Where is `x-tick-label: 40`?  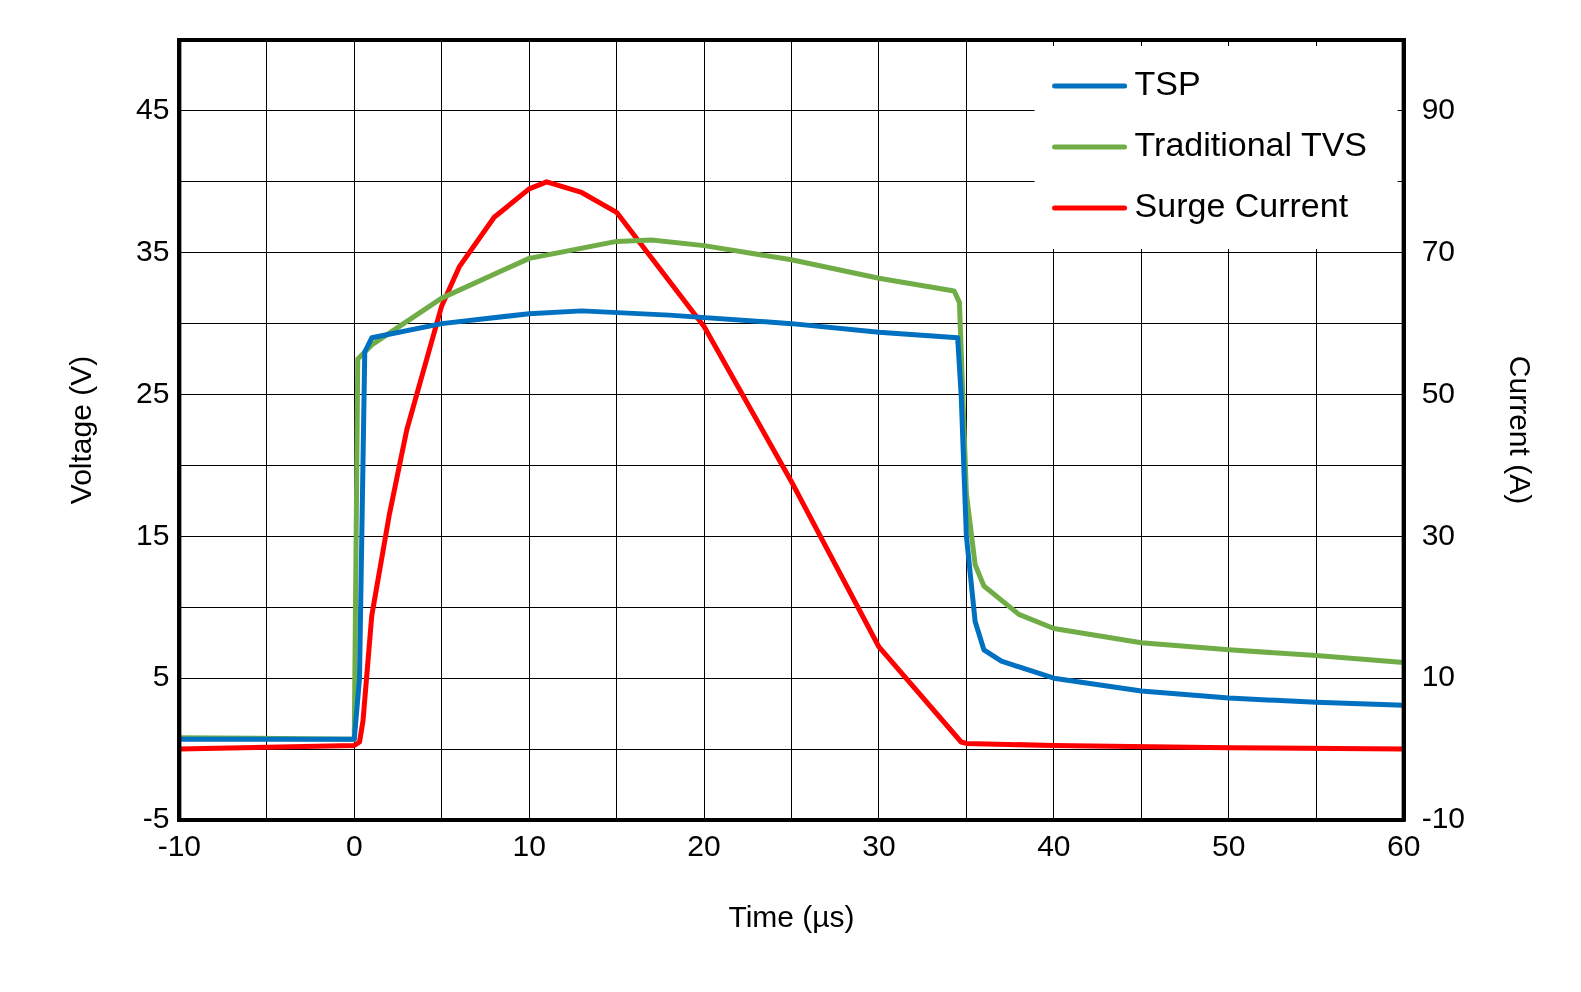
x-tick-label: 40 is located at coordinates (1054, 846).